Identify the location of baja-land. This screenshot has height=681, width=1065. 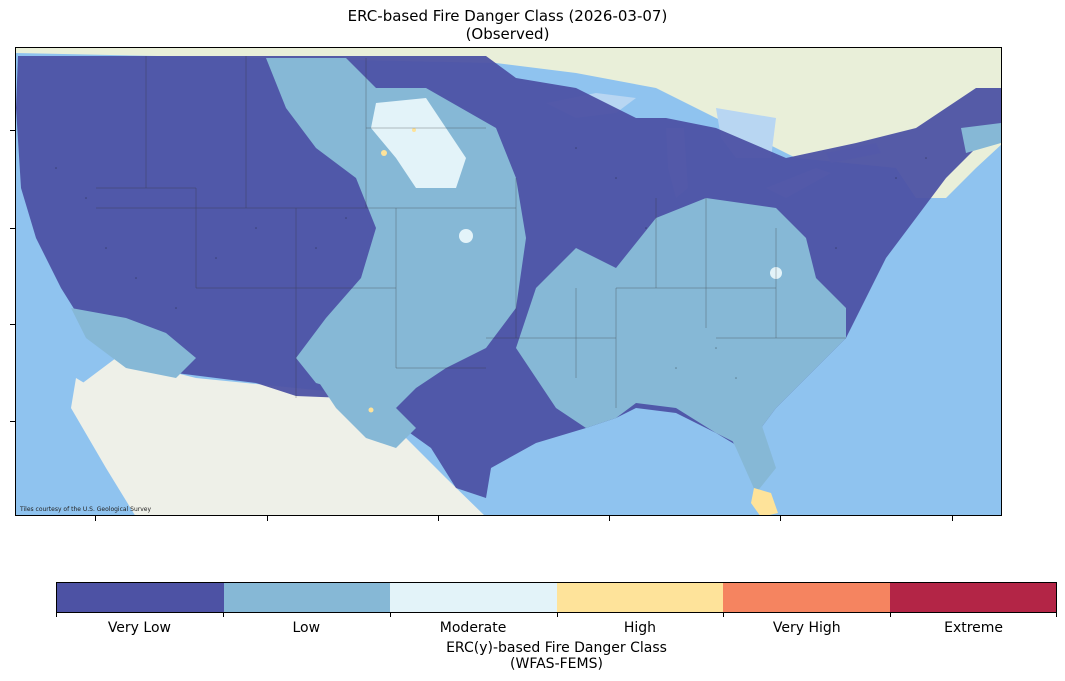
(113, 446).